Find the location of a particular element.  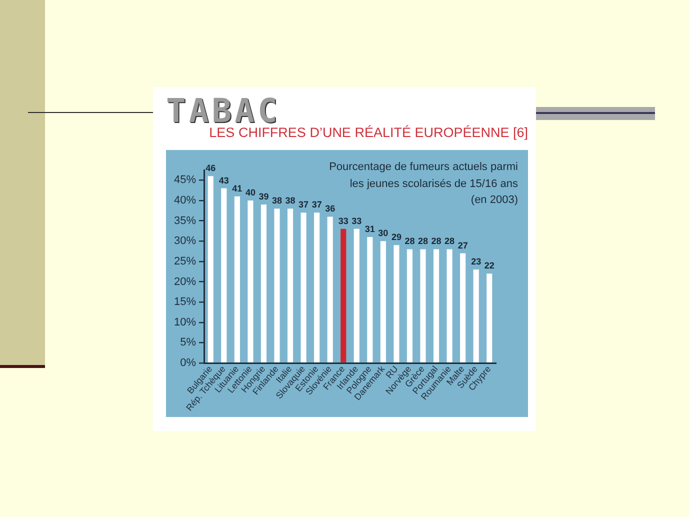

data-label: 27 is located at coordinates (463, 245).